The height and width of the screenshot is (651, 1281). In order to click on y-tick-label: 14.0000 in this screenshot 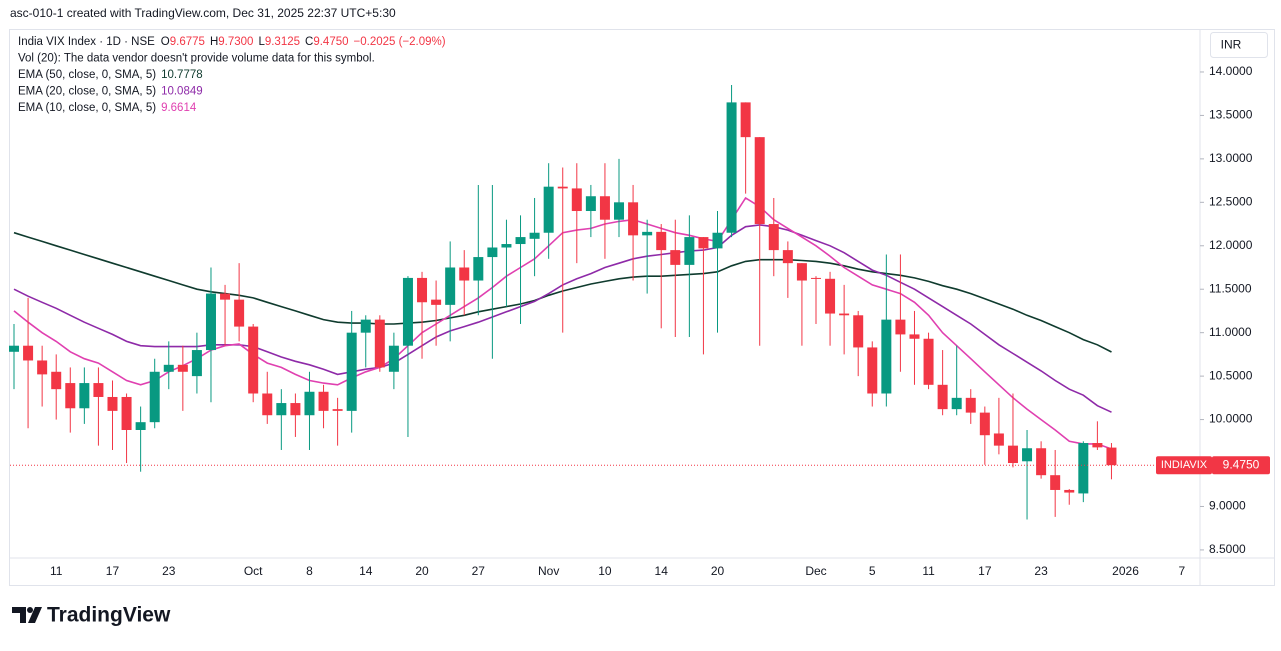, I will do `click(1231, 71)`.